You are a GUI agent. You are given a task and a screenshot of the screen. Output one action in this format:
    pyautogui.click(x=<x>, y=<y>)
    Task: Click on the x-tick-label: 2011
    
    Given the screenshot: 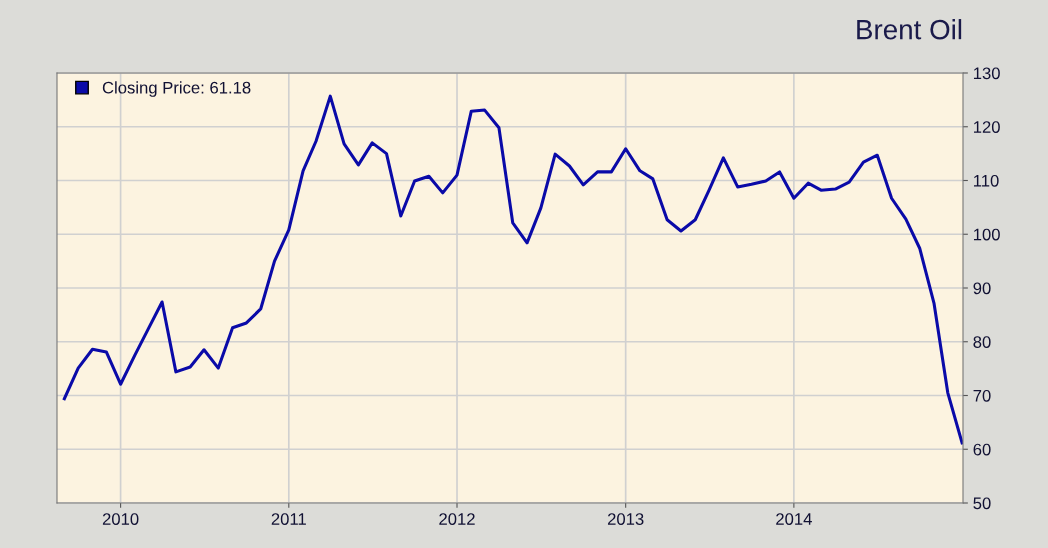 What is the action you would take?
    pyautogui.click(x=288, y=519)
    